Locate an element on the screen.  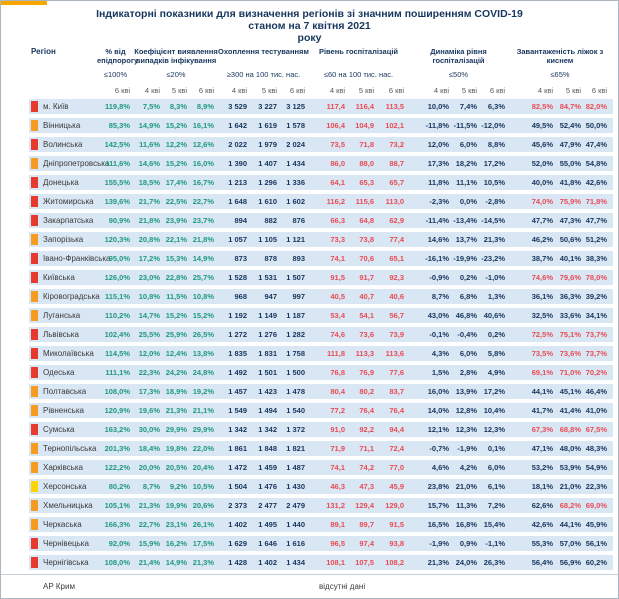
hosp-value: 70,6 is located at coordinates (366, 258).